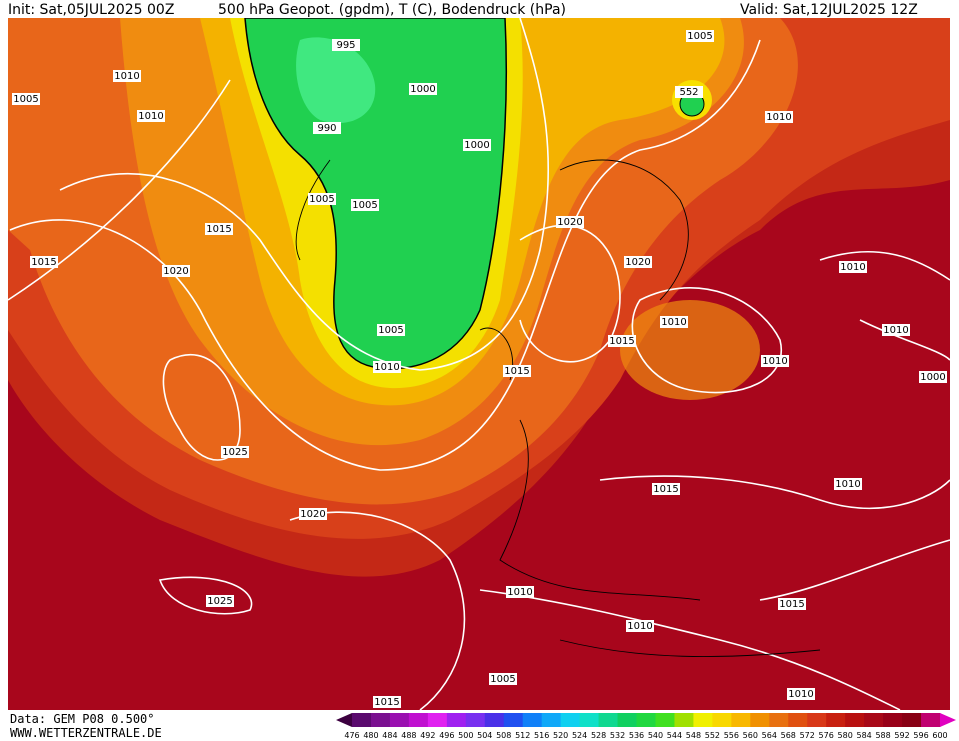 This screenshot has width=959, height=741. I want to click on colorbar-label: 500, so click(465, 735).